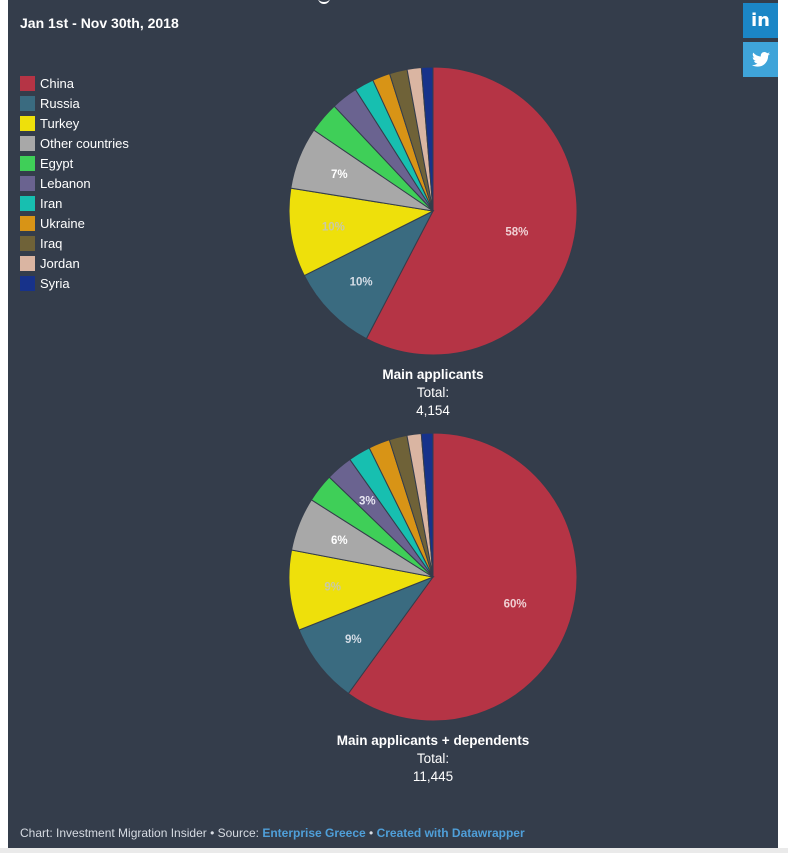  What do you see at coordinates (314, 833) in the screenshot?
I see `source-link: Enterprise Greece` at bounding box center [314, 833].